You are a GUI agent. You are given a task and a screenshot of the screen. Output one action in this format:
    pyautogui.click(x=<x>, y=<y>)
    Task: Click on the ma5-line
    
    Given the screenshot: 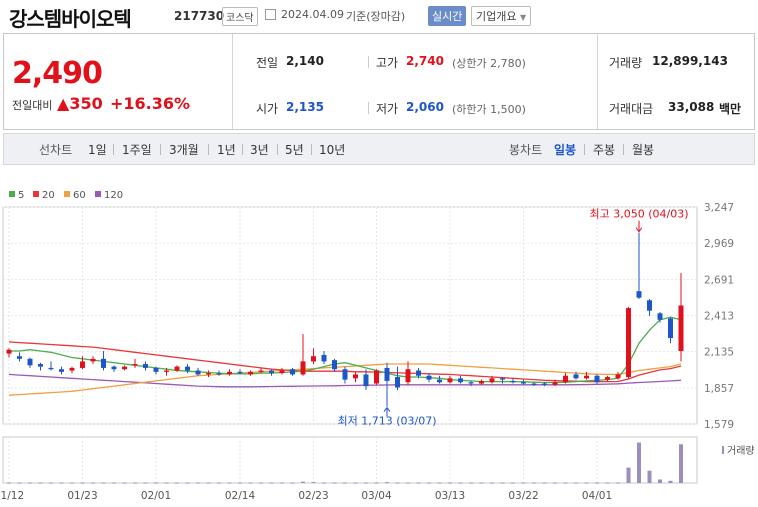 What is the action you would take?
    pyautogui.click(x=345, y=350)
    